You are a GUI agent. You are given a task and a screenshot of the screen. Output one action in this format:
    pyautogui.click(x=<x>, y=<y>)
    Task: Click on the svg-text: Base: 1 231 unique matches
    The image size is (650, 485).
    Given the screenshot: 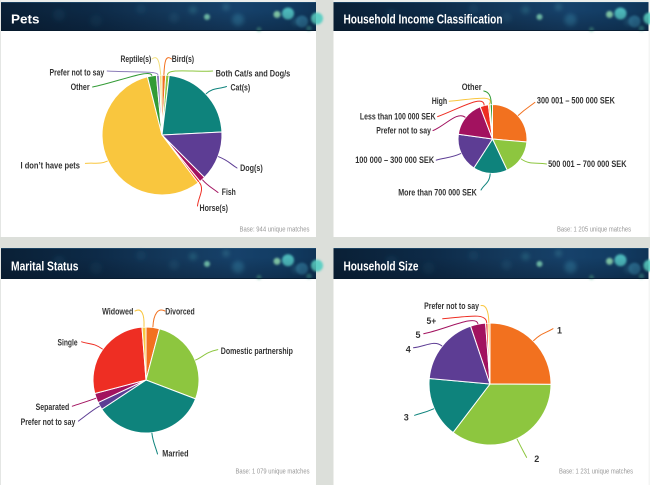 What is the action you would take?
    pyautogui.click(x=596, y=471)
    